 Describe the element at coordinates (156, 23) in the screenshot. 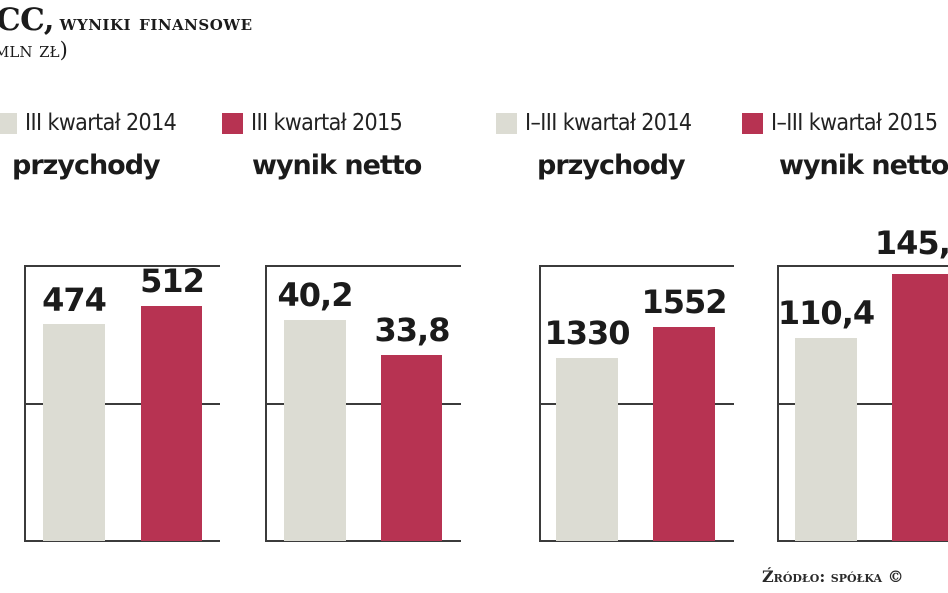

I see `title-text: wyniki finansowe` at that location.